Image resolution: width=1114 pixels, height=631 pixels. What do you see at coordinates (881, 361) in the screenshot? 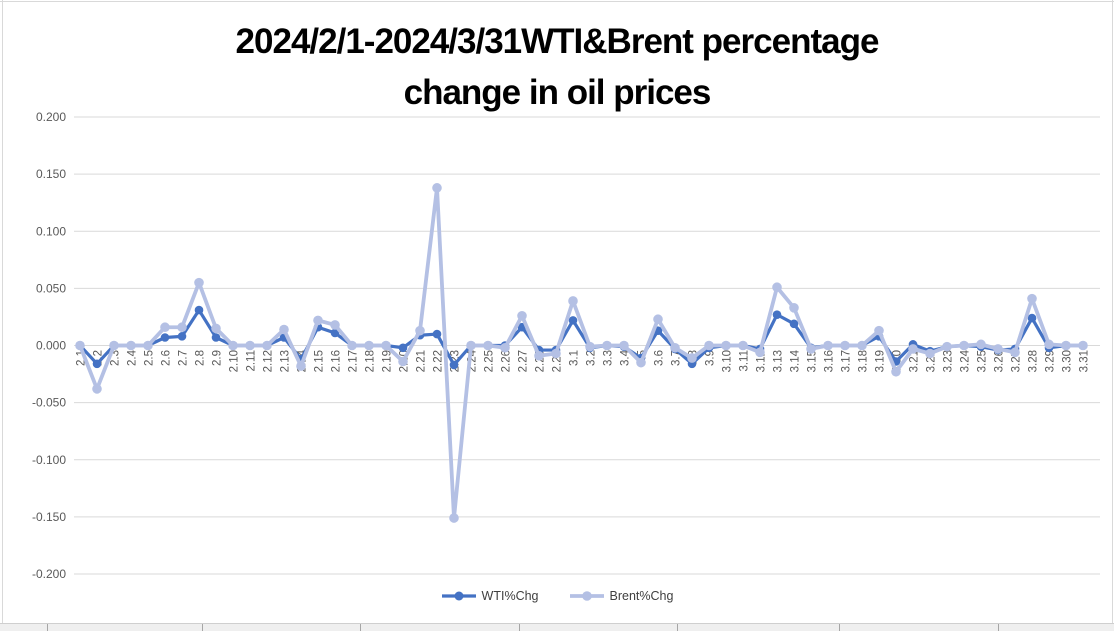
I see `x-axis-tick-label: 3.19` at bounding box center [881, 361].